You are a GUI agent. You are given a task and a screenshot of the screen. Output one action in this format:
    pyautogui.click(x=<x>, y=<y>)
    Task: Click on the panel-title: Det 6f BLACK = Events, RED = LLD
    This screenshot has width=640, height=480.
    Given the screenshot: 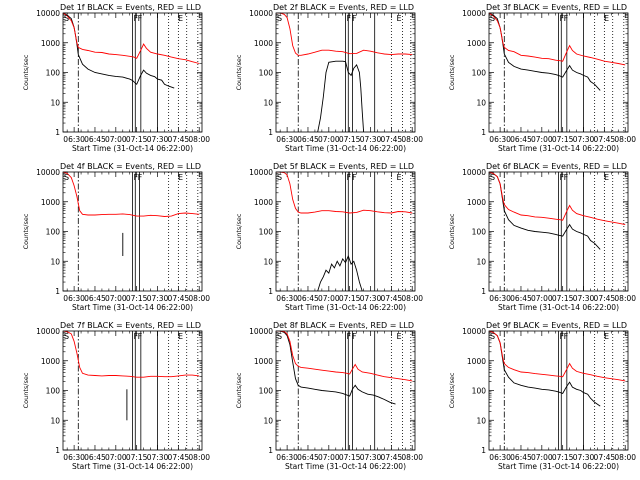 What is the action you would take?
    pyautogui.click(x=556, y=166)
    